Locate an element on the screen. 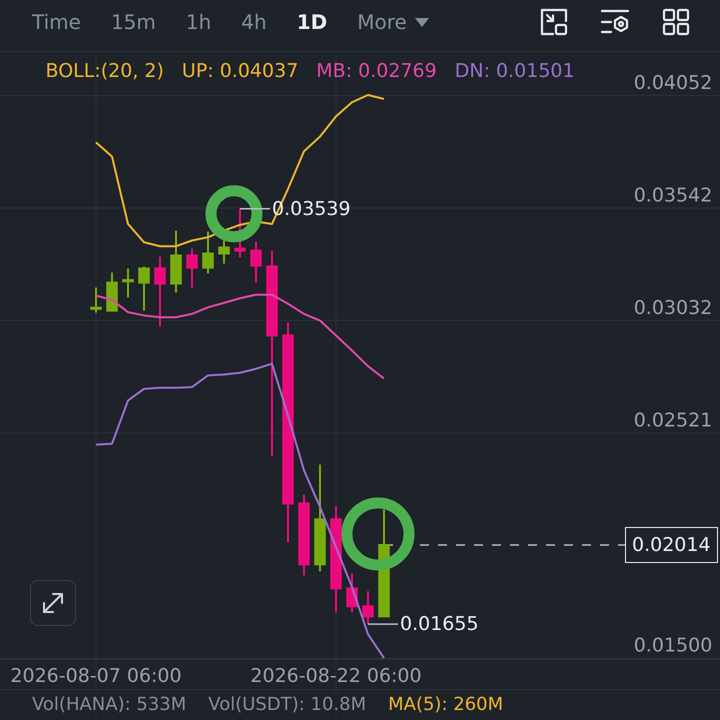  x-tick-label: 2026-08-07 06:00 is located at coordinates (96, 676).